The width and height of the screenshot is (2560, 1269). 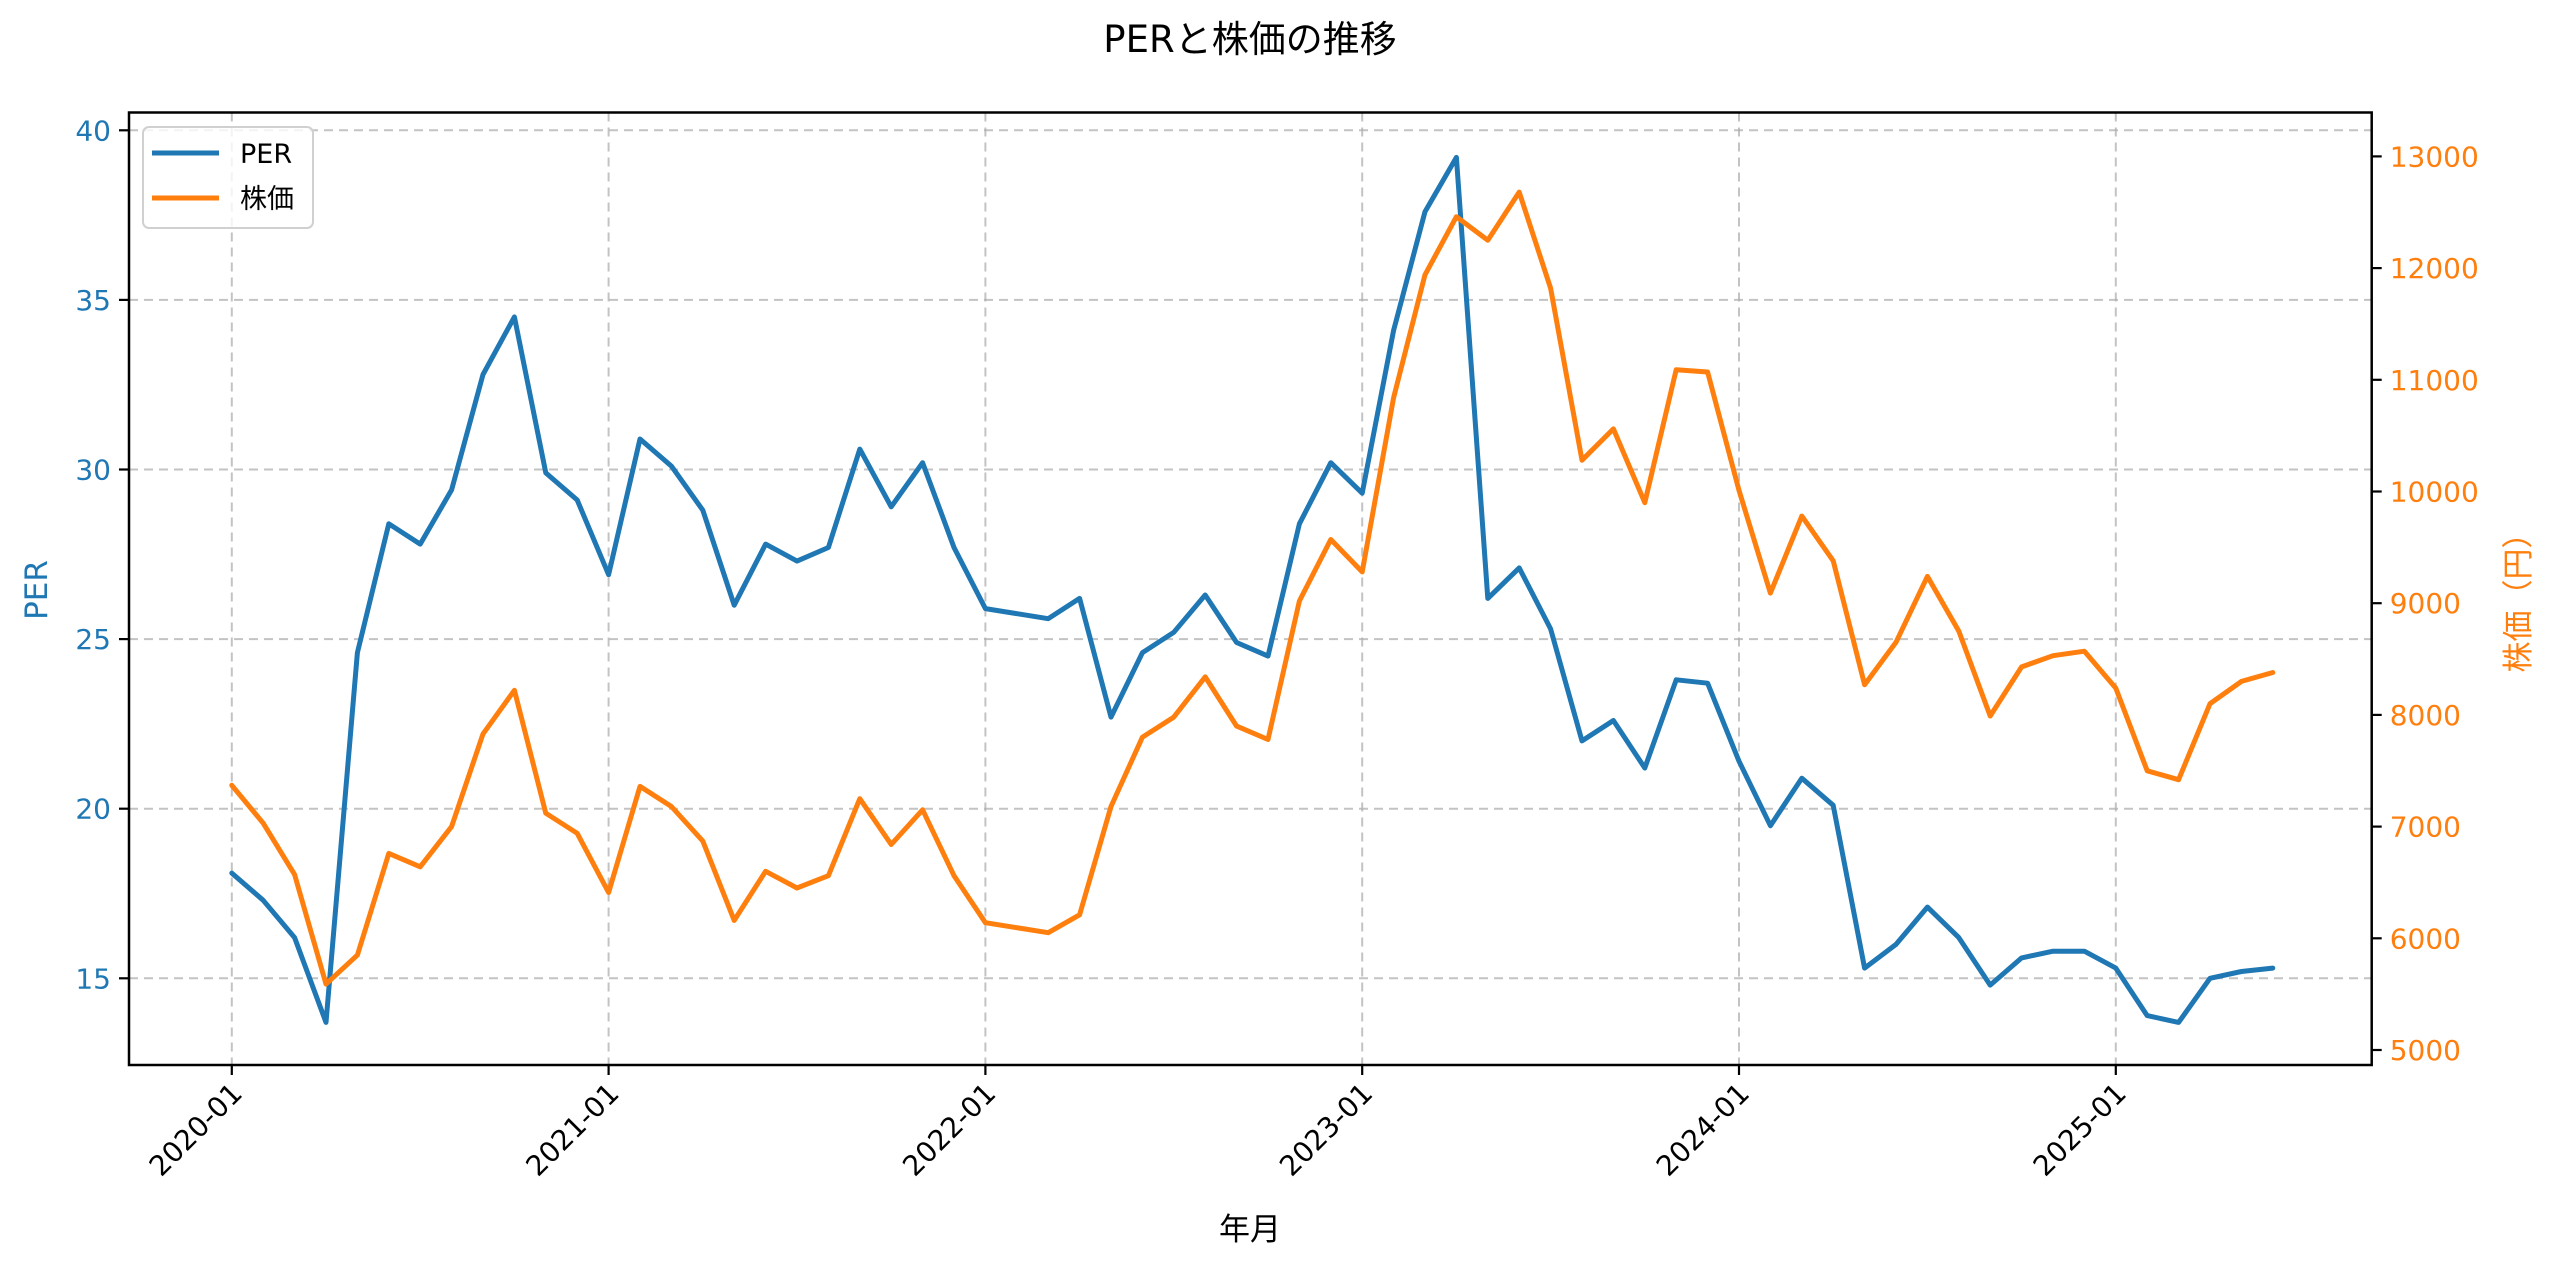 What do you see at coordinates (2425, 715) in the screenshot?
I see `right-tick-label: 8000` at bounding box center [2425, 715].